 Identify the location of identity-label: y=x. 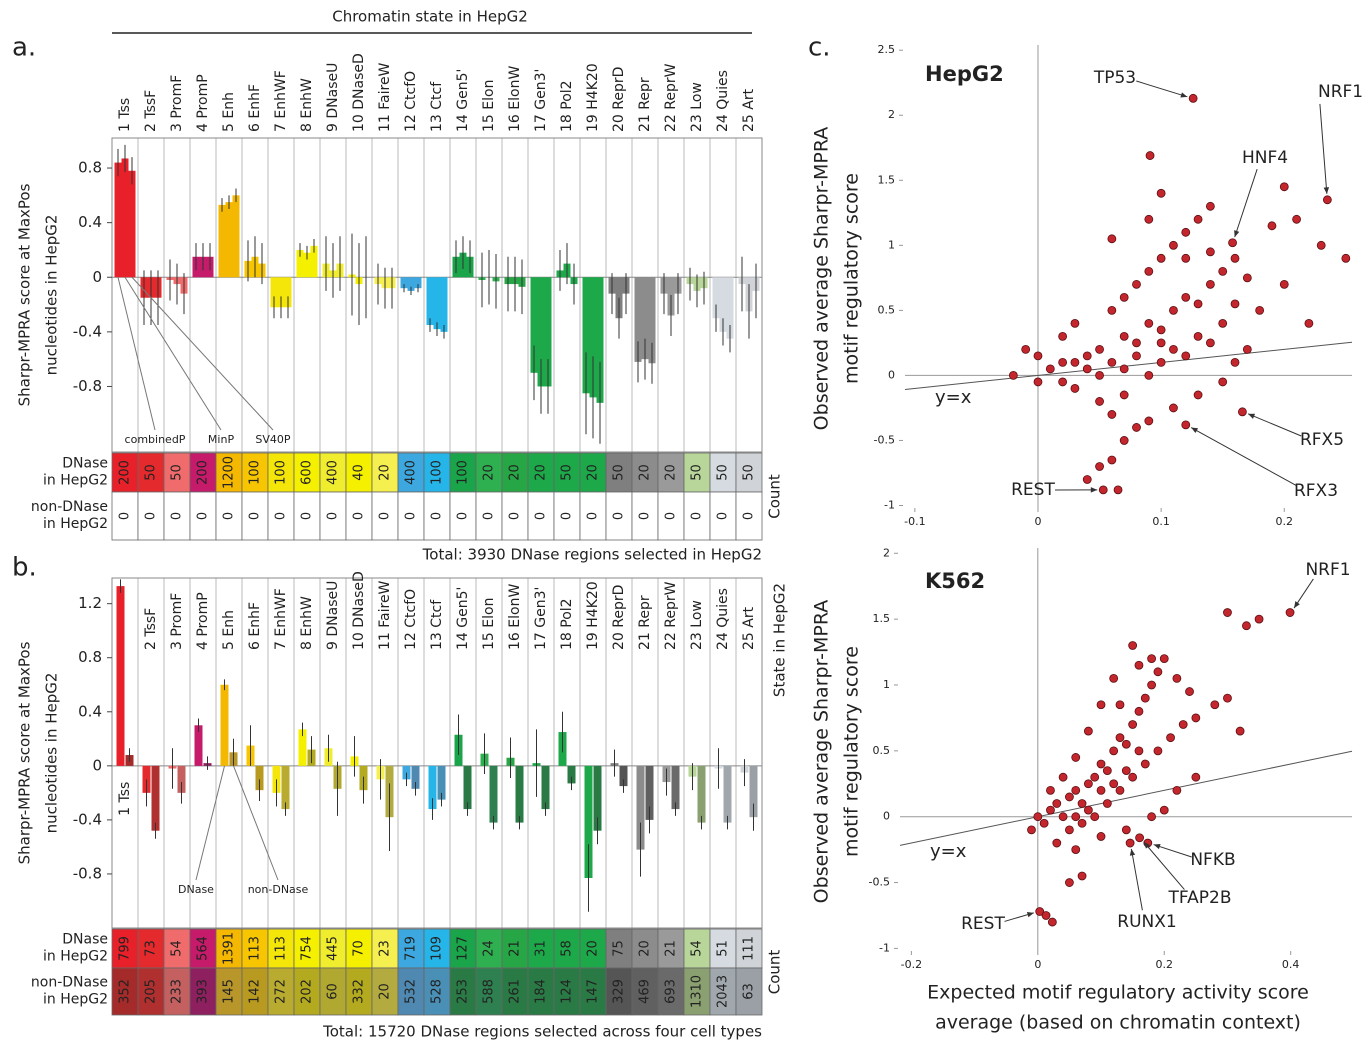
(948, 851).